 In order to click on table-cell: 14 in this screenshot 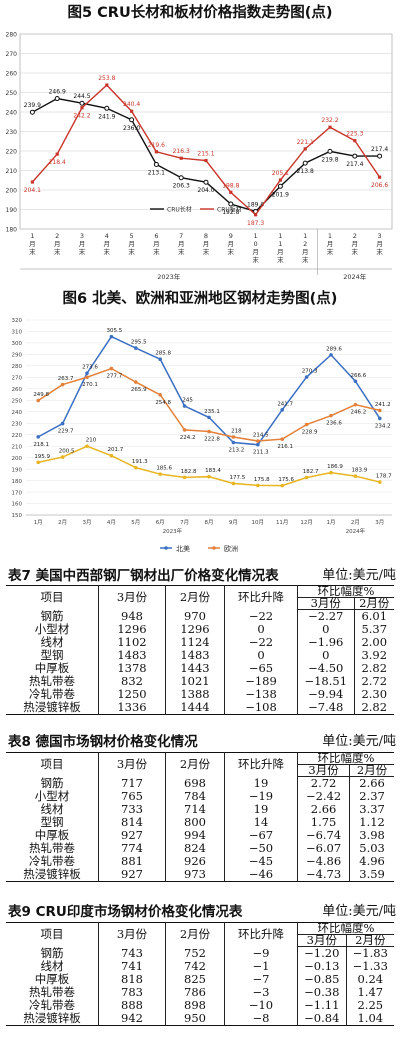, I will do `click(261, 822)`.